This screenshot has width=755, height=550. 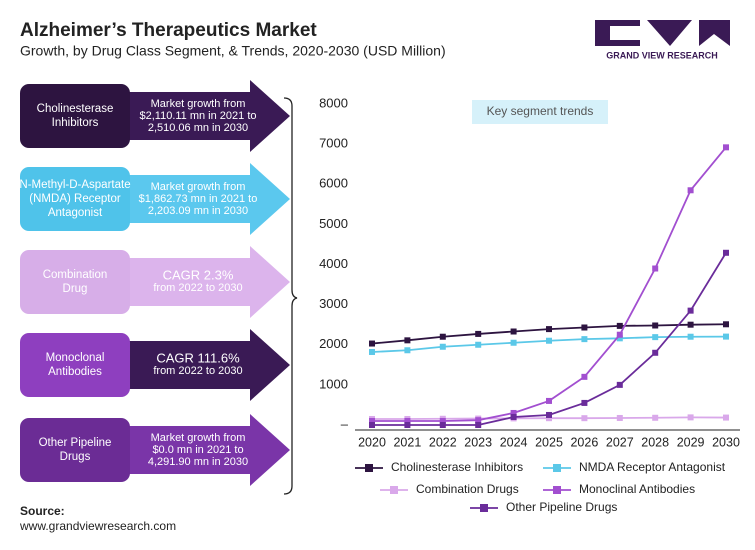 What do you see at coordinates (198, 199) in the screenshot?
I see `panel-text: $1,862.73 mn in 2021 to` at bounding box center [198, 199].